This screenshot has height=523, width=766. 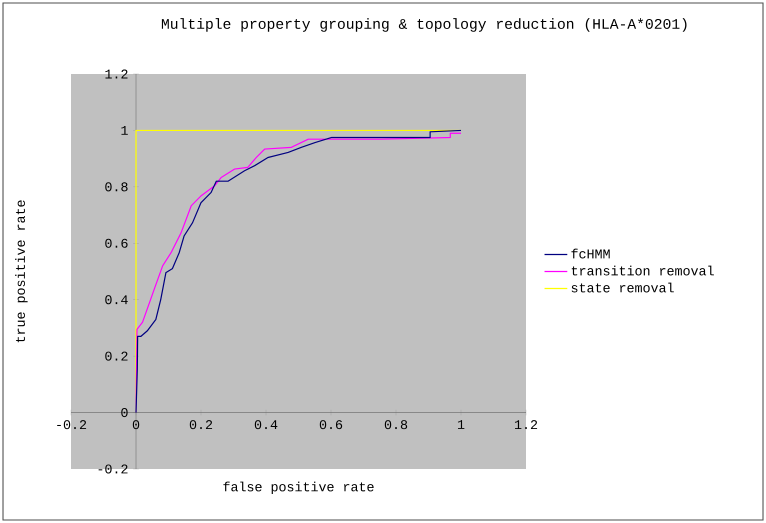 I want to click on legend-label: transition removal, so click(x=643, y=271).